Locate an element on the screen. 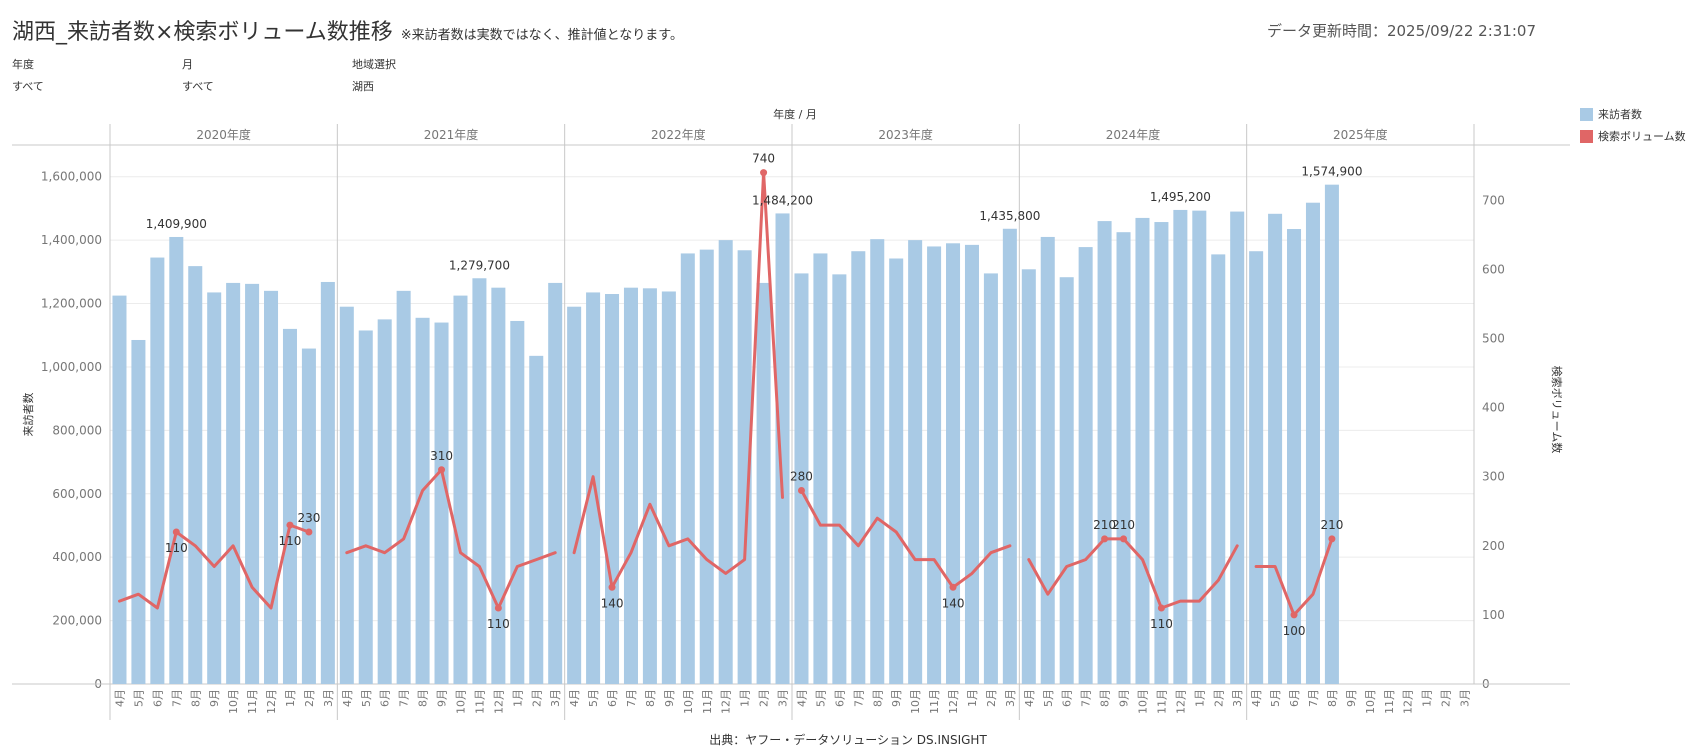 This screenshot has width=1696, height=754. legend-label-search: 検索ボリューム数 is located at coordinates (1642, 136).